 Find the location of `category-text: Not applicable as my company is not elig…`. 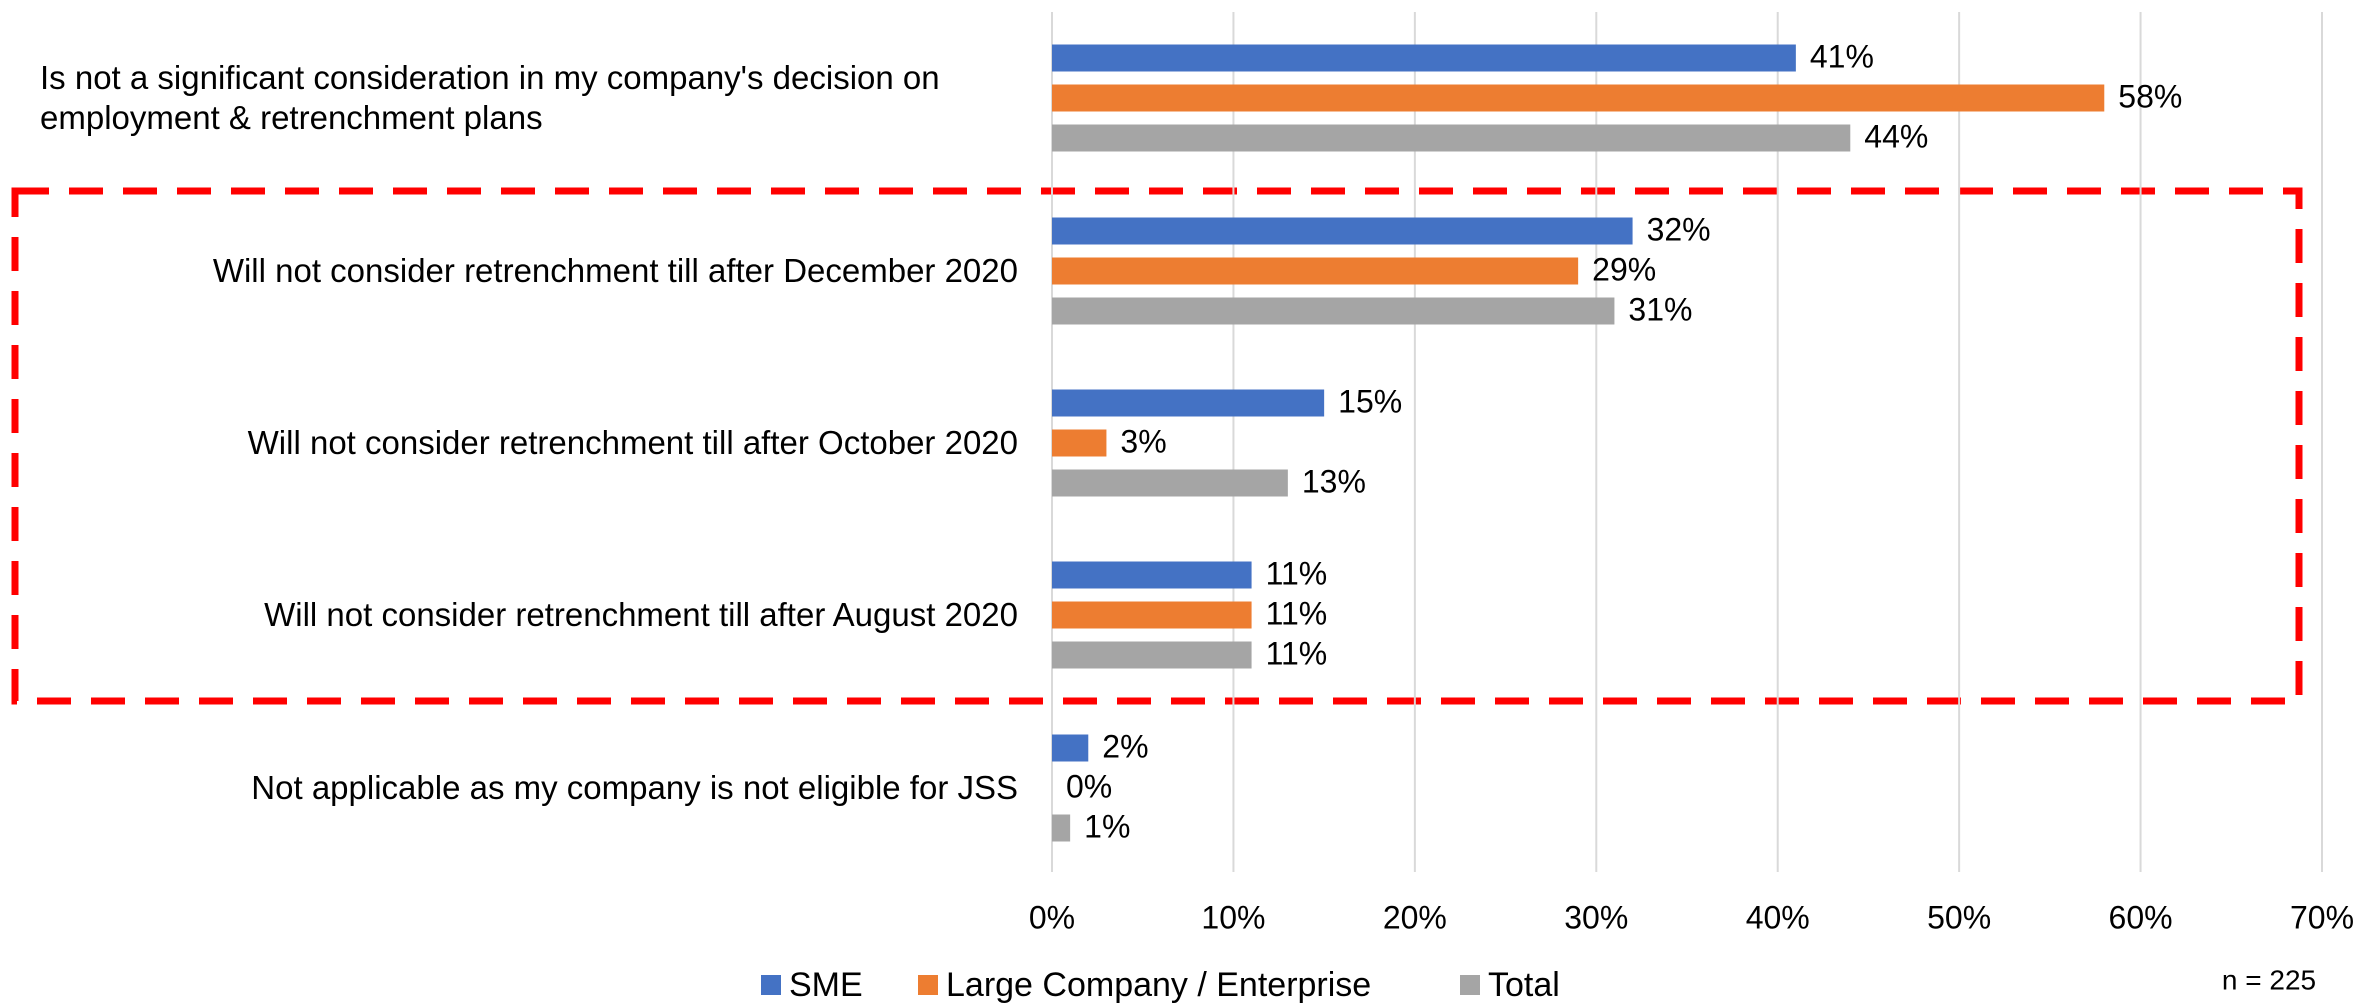

category-text: Not applicable as my company is not elig… is located at coordinates (634, 787).